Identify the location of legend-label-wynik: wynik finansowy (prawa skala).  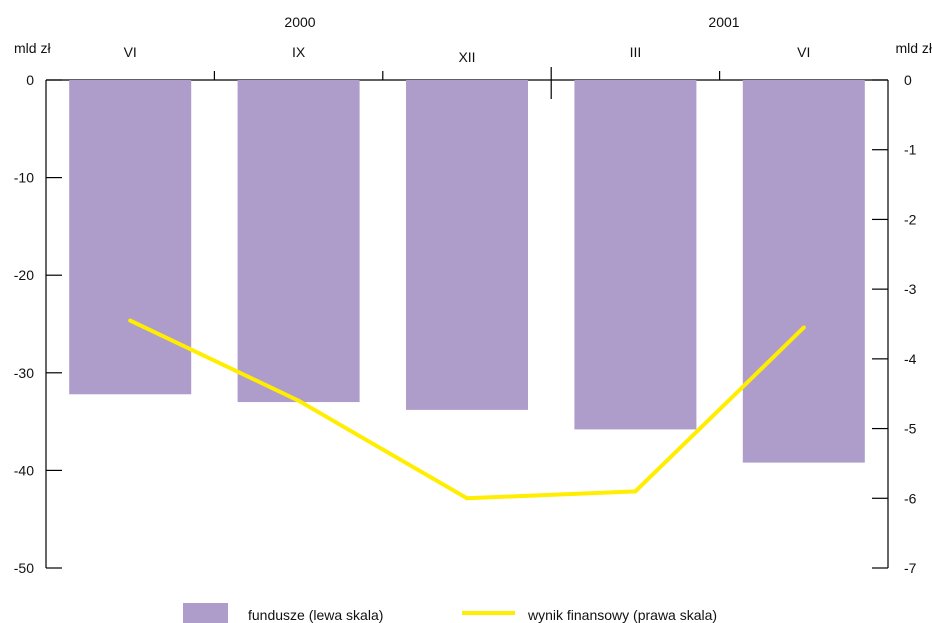
(622, 615).